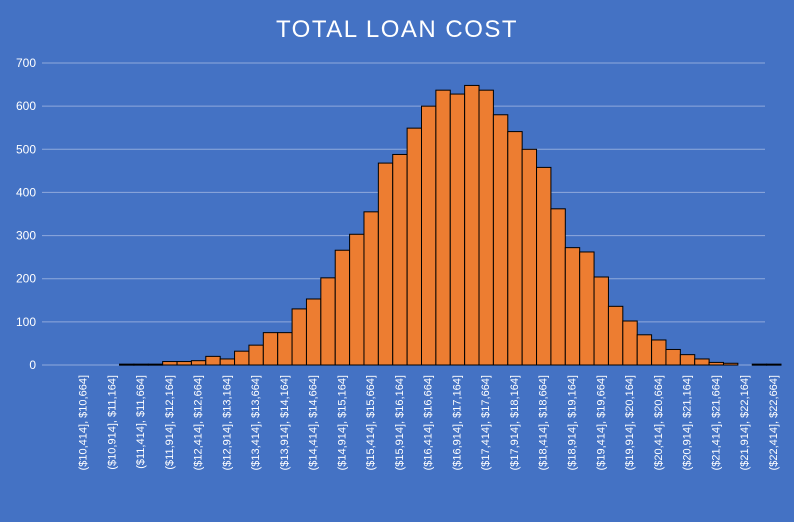  I want to click on x-tick-label: ($16,414], $16,664], so click(429, 422).